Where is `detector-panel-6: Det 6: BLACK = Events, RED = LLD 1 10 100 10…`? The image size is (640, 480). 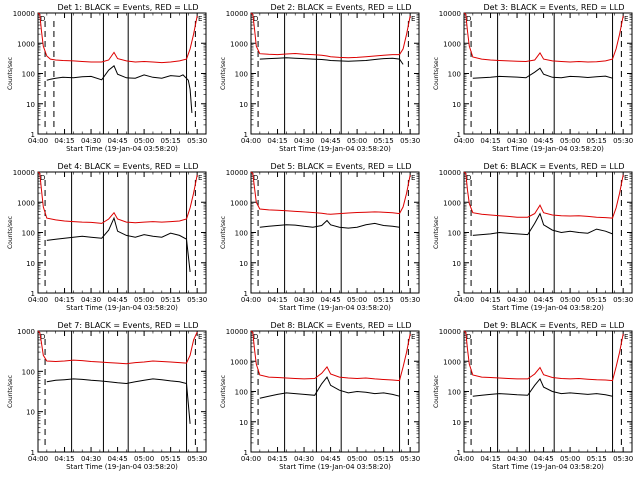 detector-panel-6: Det 6: BLACK = Events, RED = LLD 1 10 100 10… is located at coordinates (533, 237).